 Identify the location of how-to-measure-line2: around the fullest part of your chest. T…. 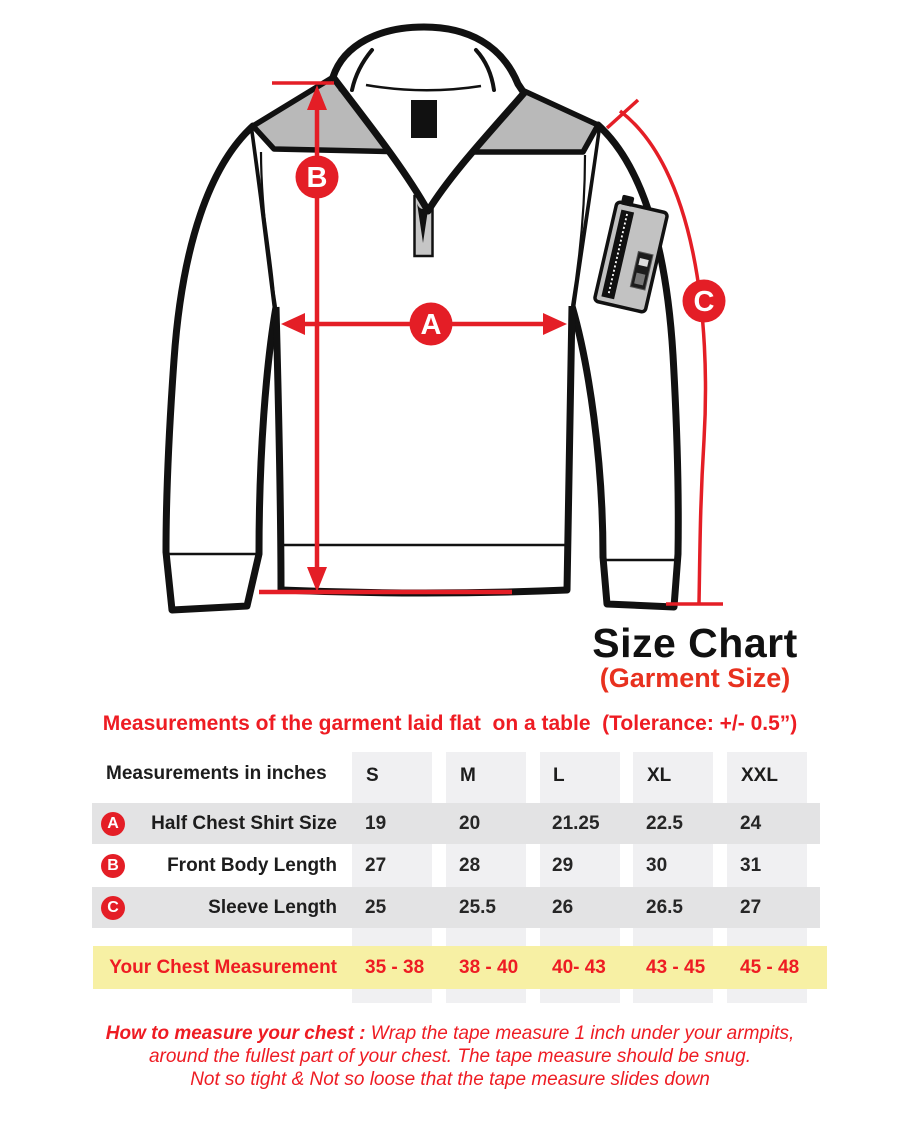
(450, 1056).